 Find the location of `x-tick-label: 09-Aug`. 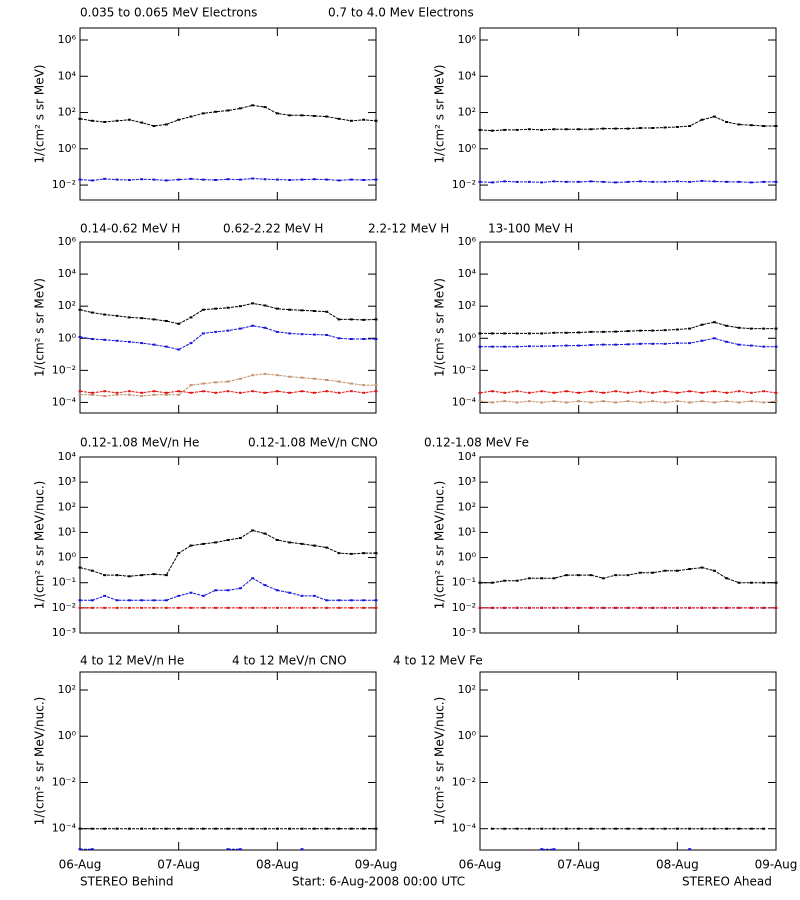

x-tick-label: 09-Aug is located at coordinates (376, 865).